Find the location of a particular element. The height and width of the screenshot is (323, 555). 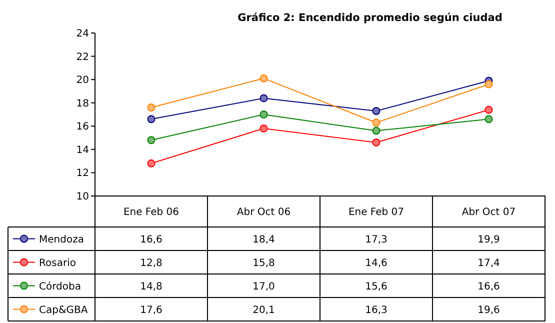

y-tick-label: 12 is located at coordinates (82, 174).